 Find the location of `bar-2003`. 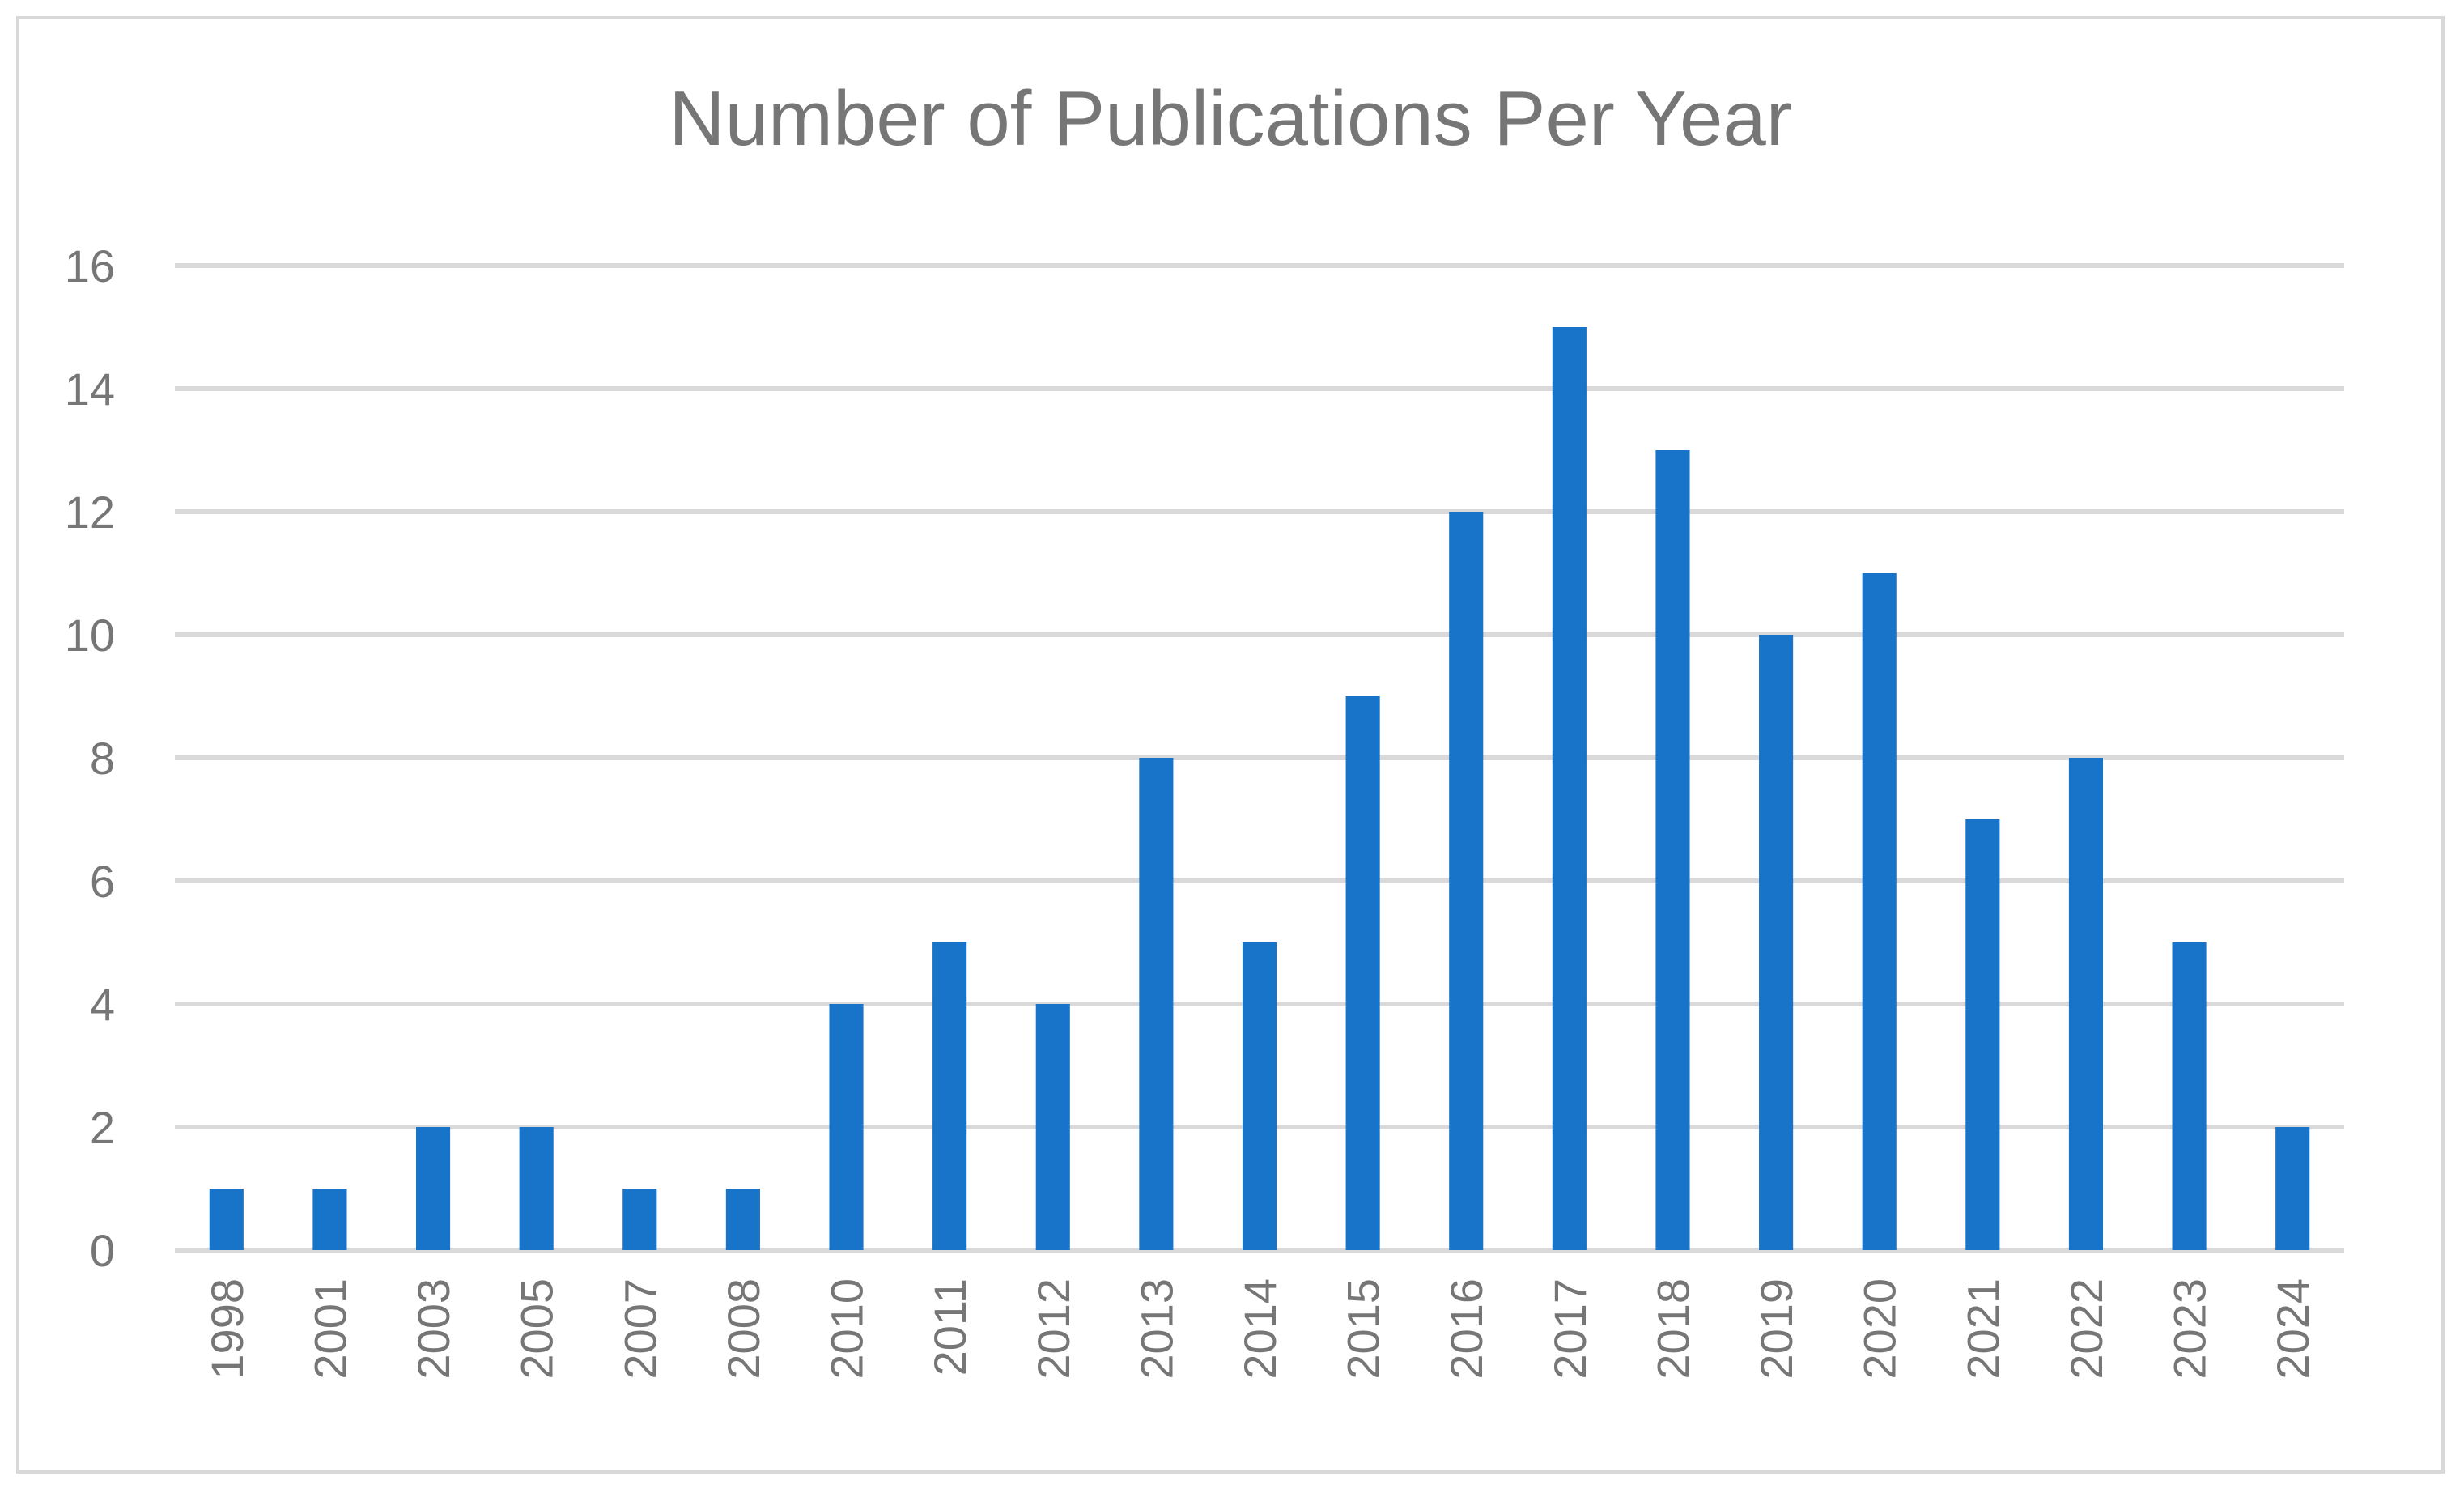

bar-2003 is located at coordinates (433, 1189).